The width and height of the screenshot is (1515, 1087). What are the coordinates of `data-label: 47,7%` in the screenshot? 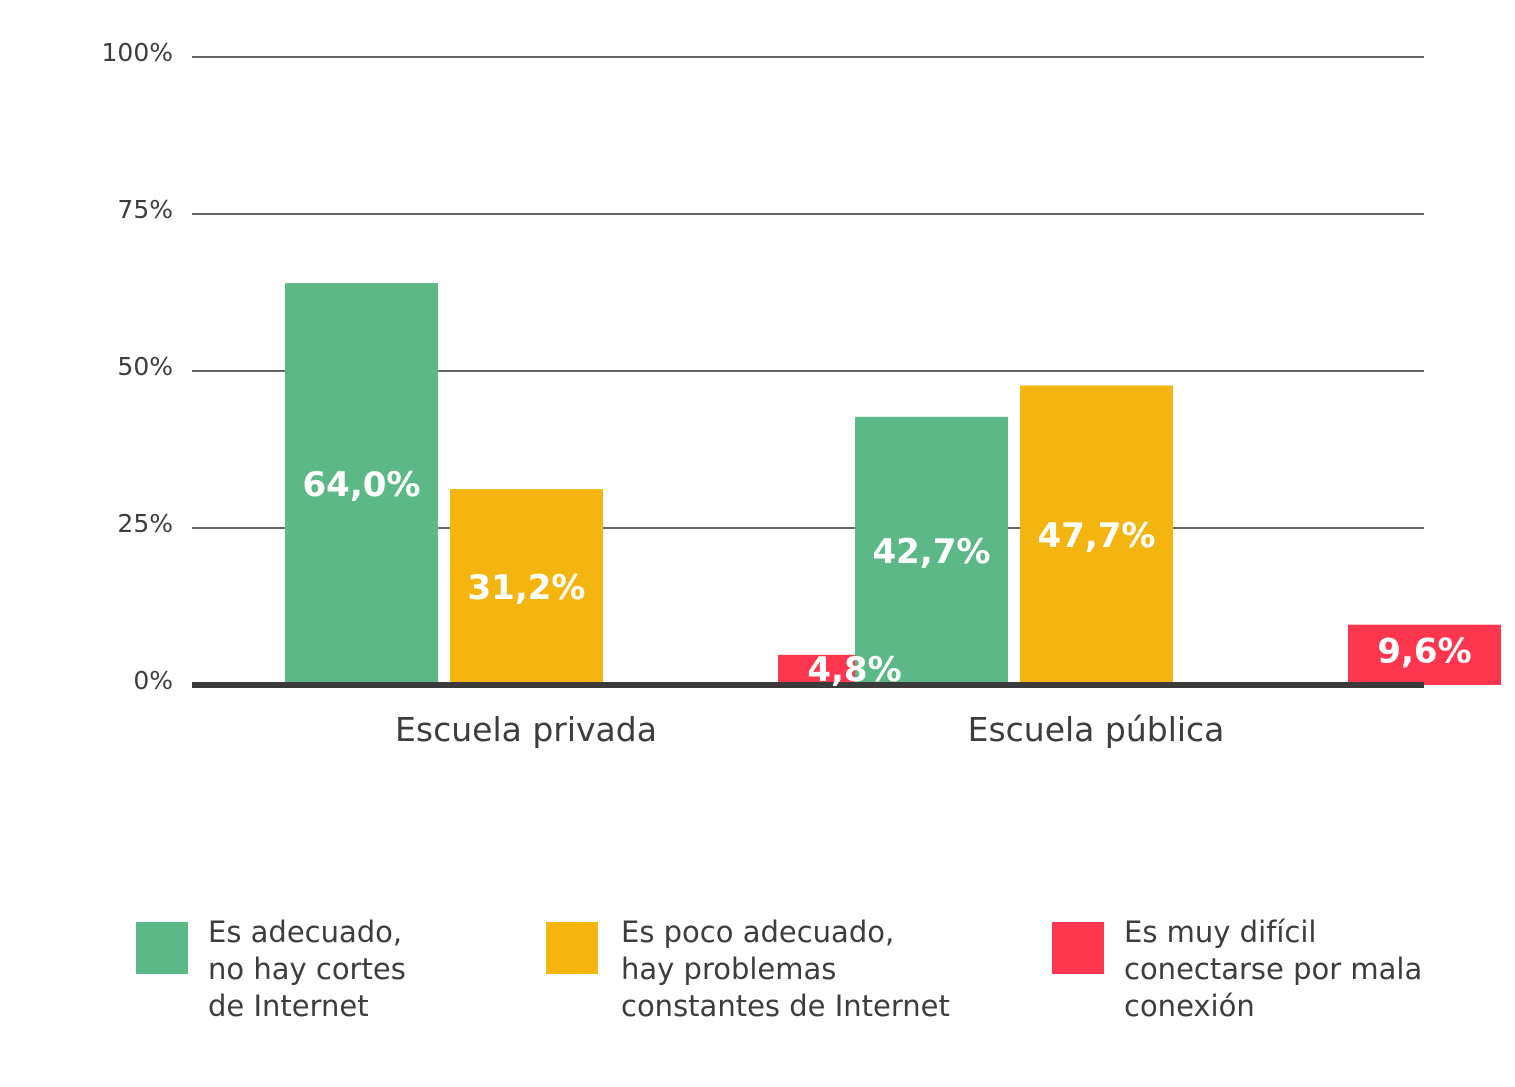 It's located at (1097, 536).